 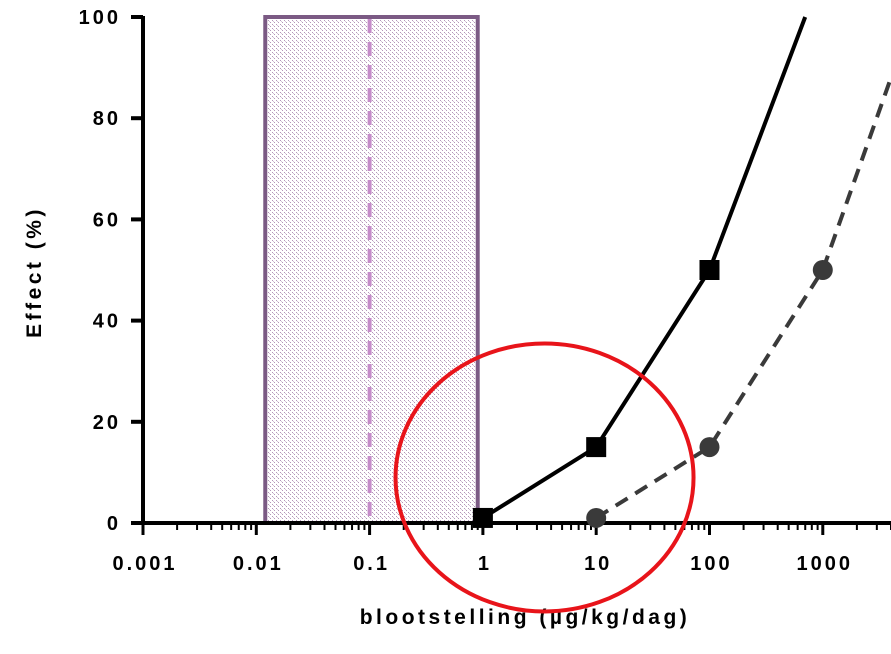 What do you see at coordinates (107, 119) in the screenshot?
I see `y-tick-label: 80` at bounding box center [107, 119].